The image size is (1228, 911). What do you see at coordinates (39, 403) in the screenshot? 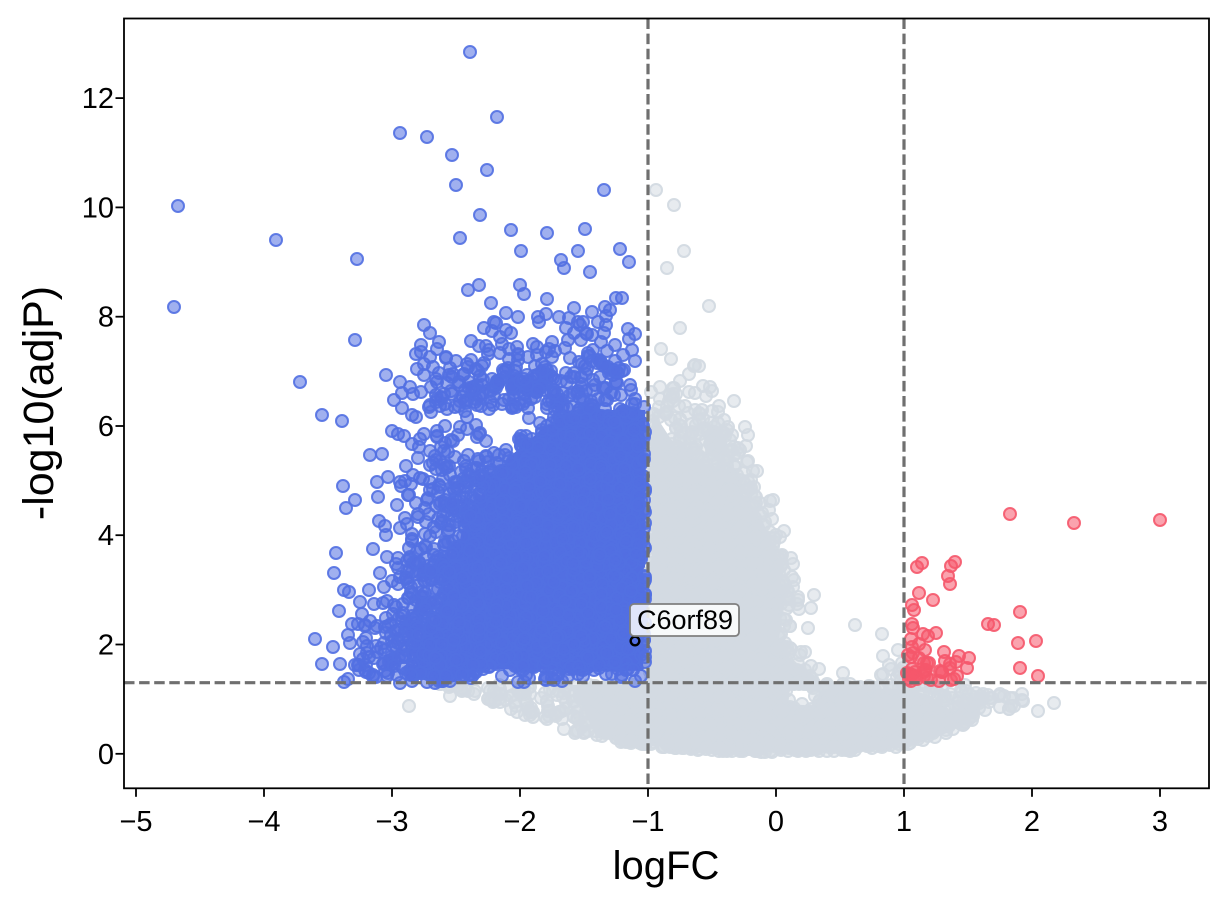
I see `svg-text: -log10(adjP)` at bounding box center [39, 403].